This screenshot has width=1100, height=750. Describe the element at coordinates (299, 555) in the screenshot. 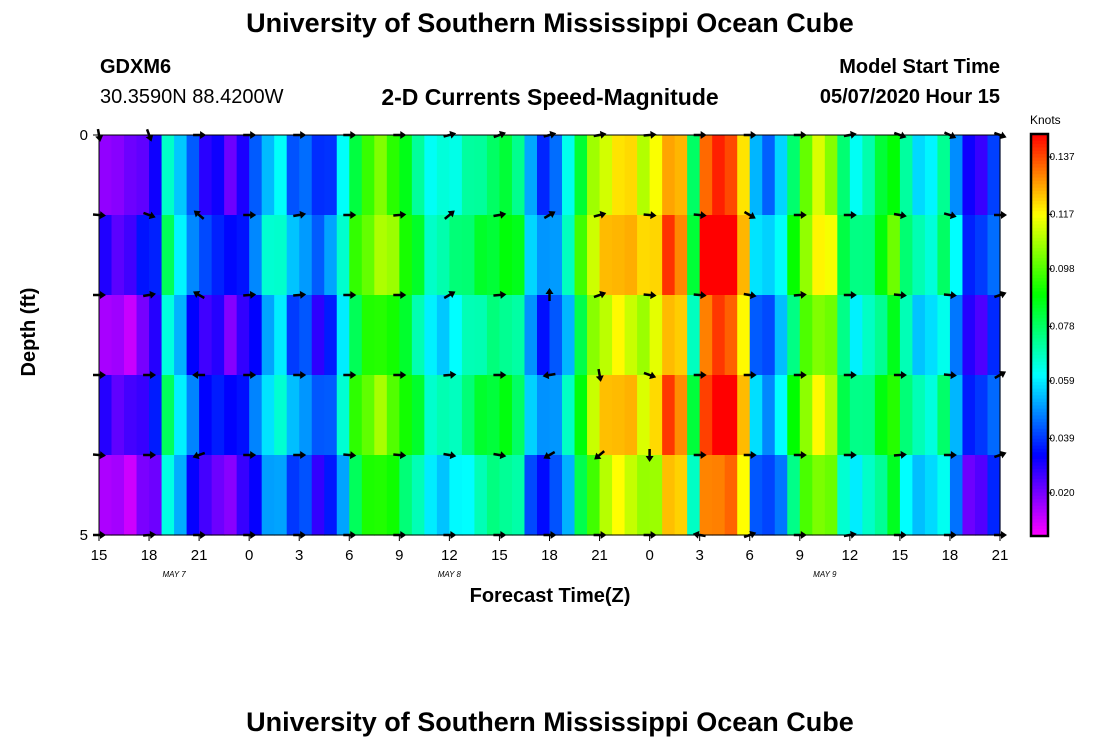

I see `x-tick-label: 3` at that location.